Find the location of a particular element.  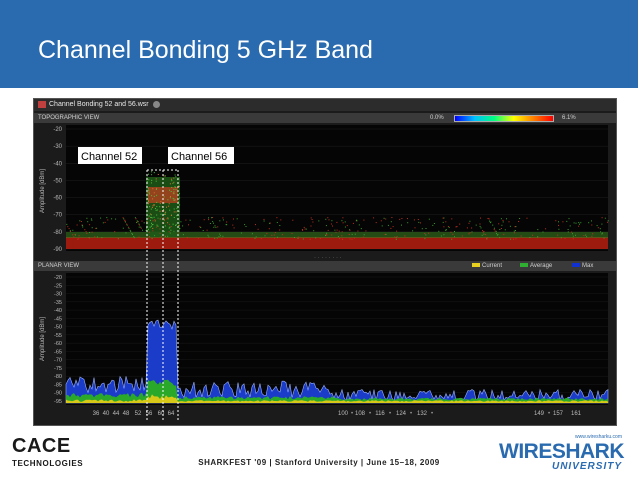

channel-tick-label: 64 is located at coordinates (171, 414).